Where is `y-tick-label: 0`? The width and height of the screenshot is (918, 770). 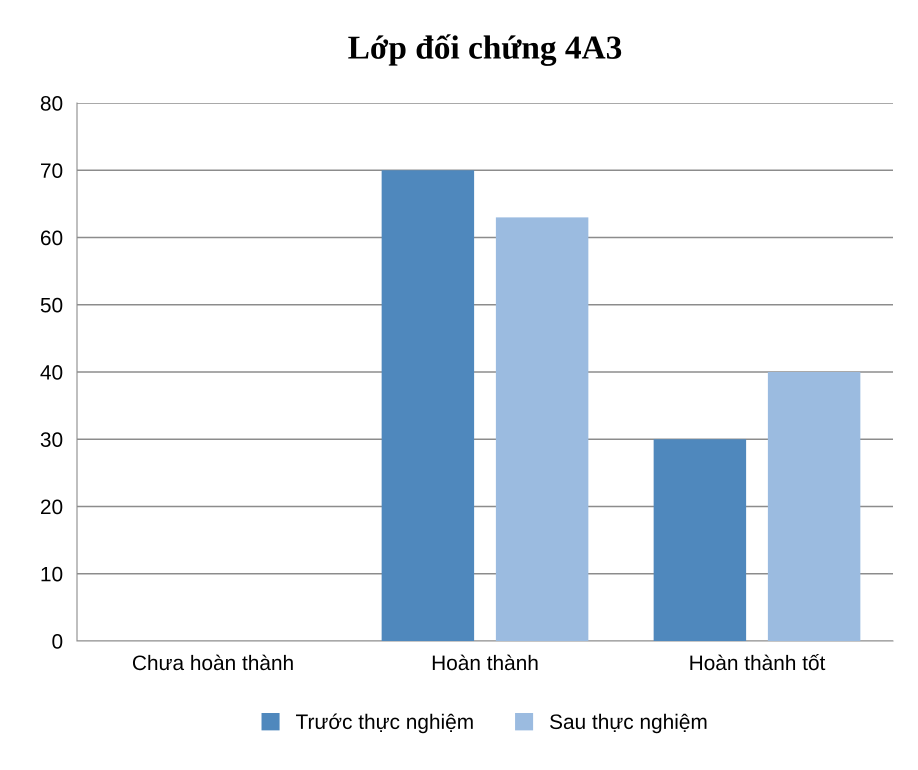
y-tick-label: 0 is located at coordinates (57, 641).